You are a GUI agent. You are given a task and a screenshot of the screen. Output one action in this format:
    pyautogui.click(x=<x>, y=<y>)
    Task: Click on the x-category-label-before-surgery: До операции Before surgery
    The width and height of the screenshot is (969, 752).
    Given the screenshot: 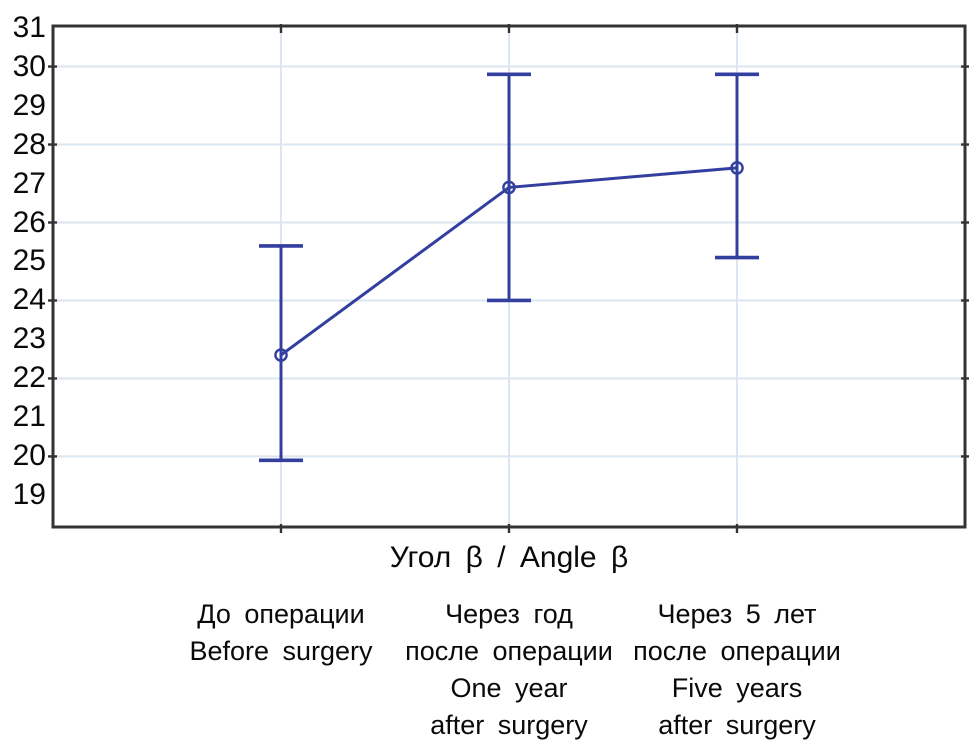 What is the action you would take?
    pyautogui.click(x=281, y=633)
    